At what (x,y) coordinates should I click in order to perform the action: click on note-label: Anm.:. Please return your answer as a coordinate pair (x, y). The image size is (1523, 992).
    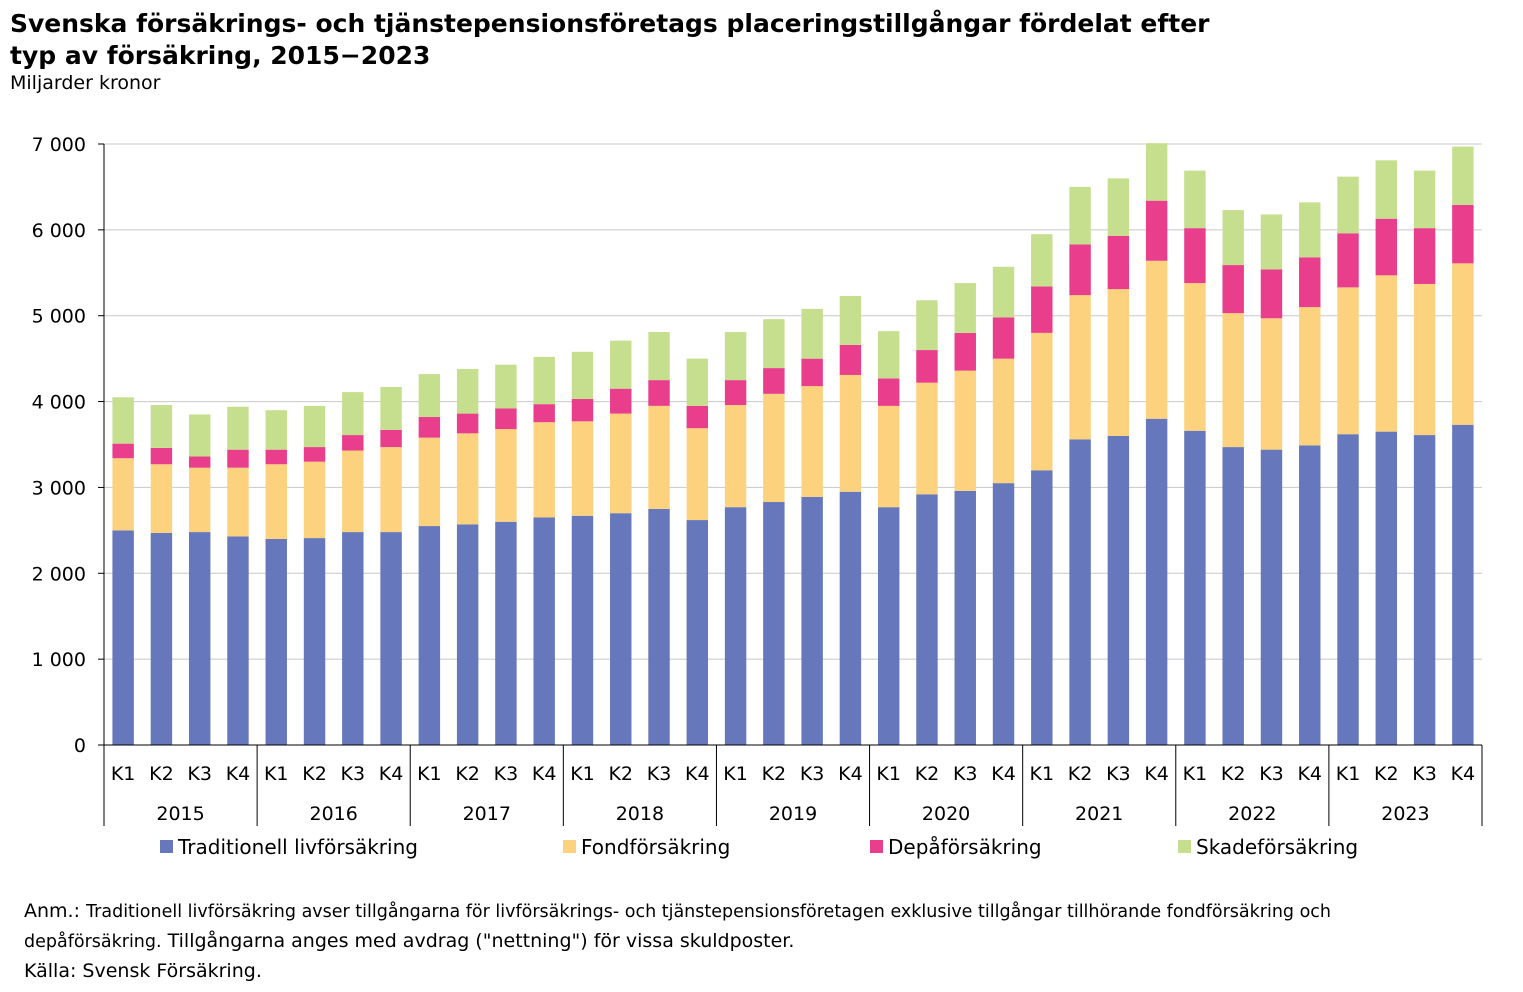
    Looking at the image, I should click on (52, 911).